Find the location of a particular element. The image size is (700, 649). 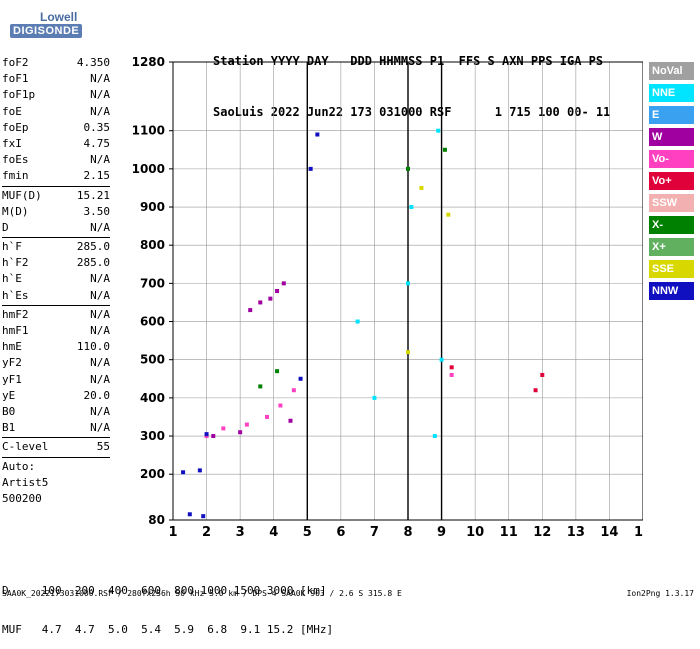

legend-item: NoVal is located at coordinates (671, 71).